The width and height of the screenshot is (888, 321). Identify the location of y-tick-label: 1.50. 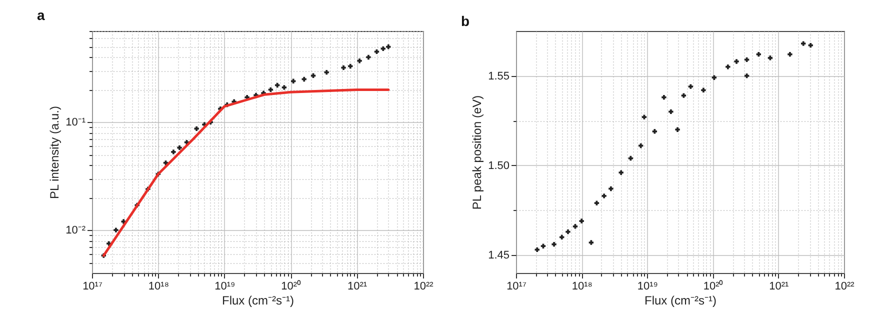
(499, 166).